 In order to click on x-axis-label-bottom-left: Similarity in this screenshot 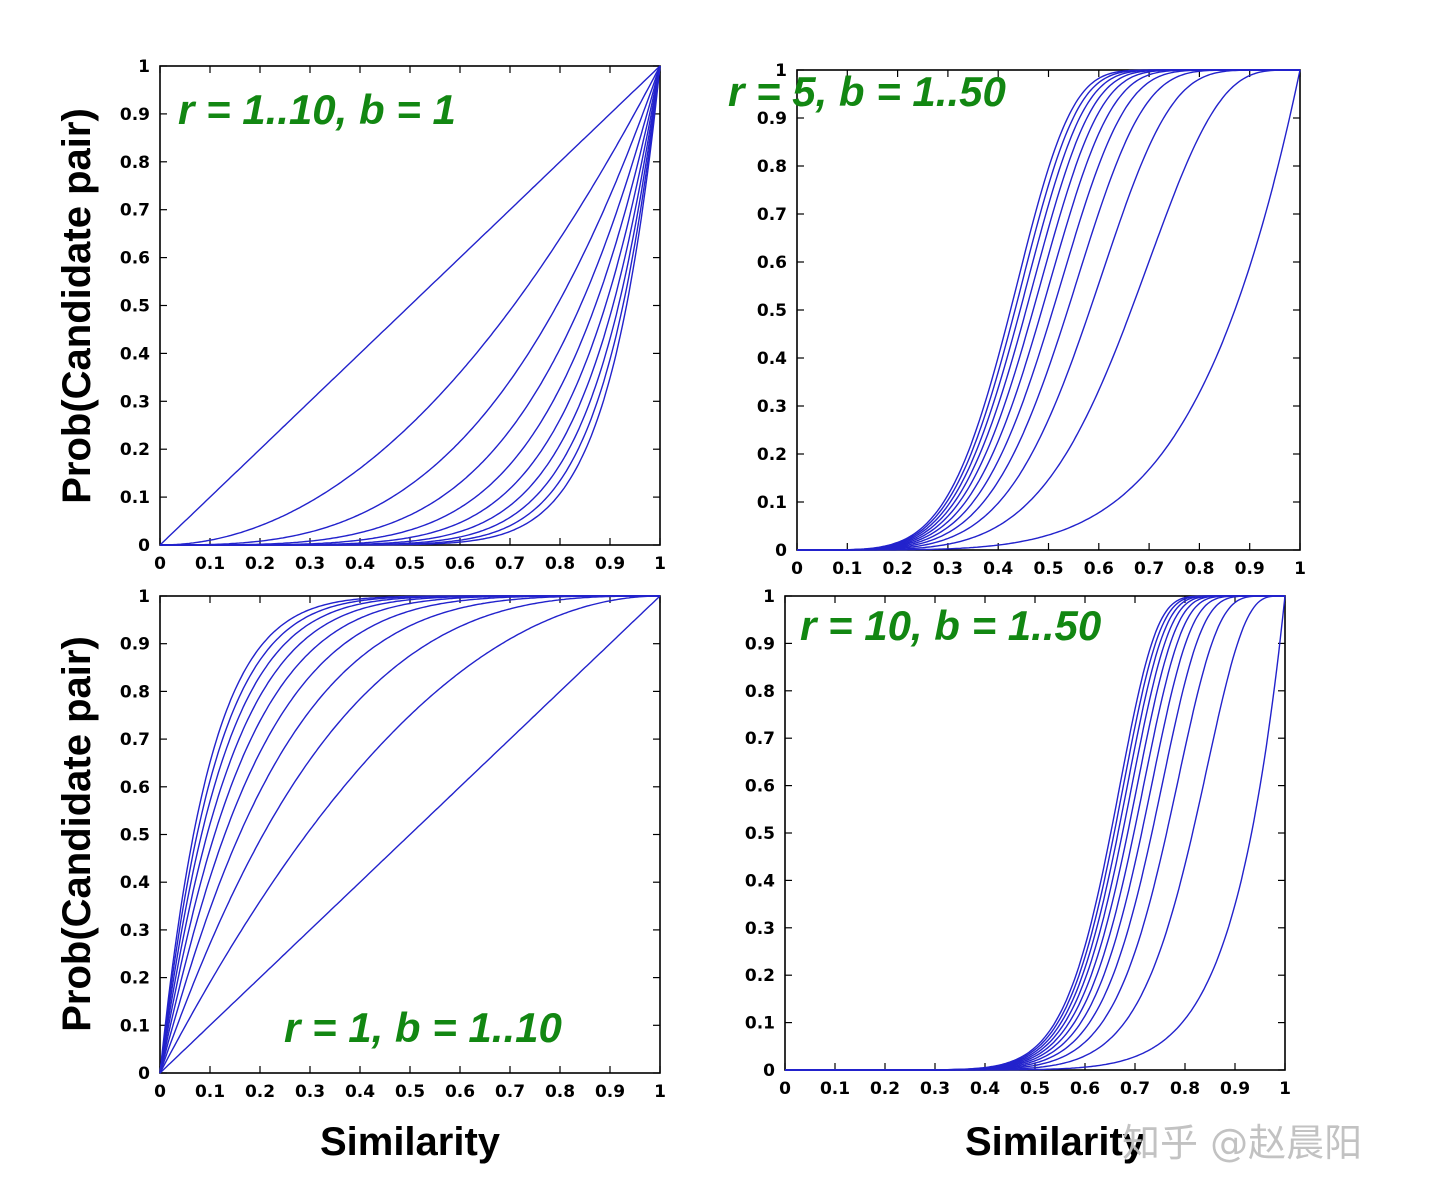, I will do `click(410, 1142)`.